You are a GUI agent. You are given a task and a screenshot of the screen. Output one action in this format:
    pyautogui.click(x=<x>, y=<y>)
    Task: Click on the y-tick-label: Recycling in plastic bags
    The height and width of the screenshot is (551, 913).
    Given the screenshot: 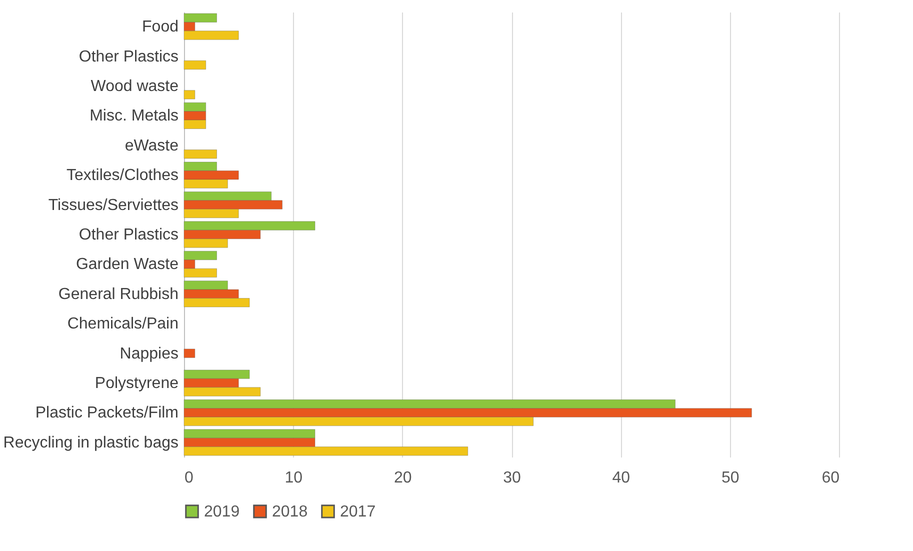 What is the action you would take?
    pyautogui.click(x=90, y=443)
    